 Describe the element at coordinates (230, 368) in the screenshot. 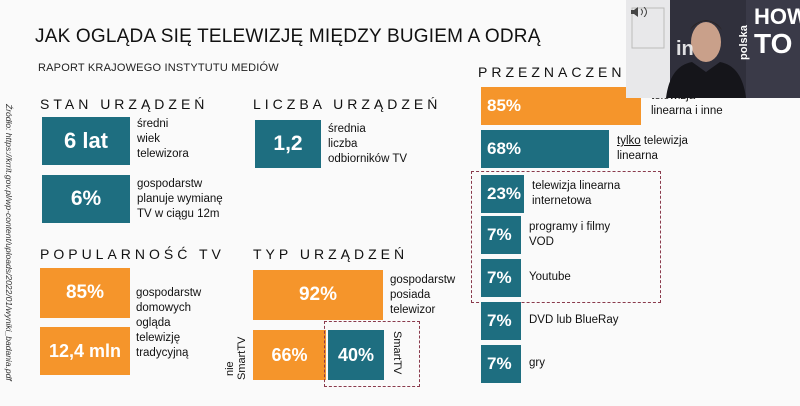

I see `typ-nie-label: nie` at that location.